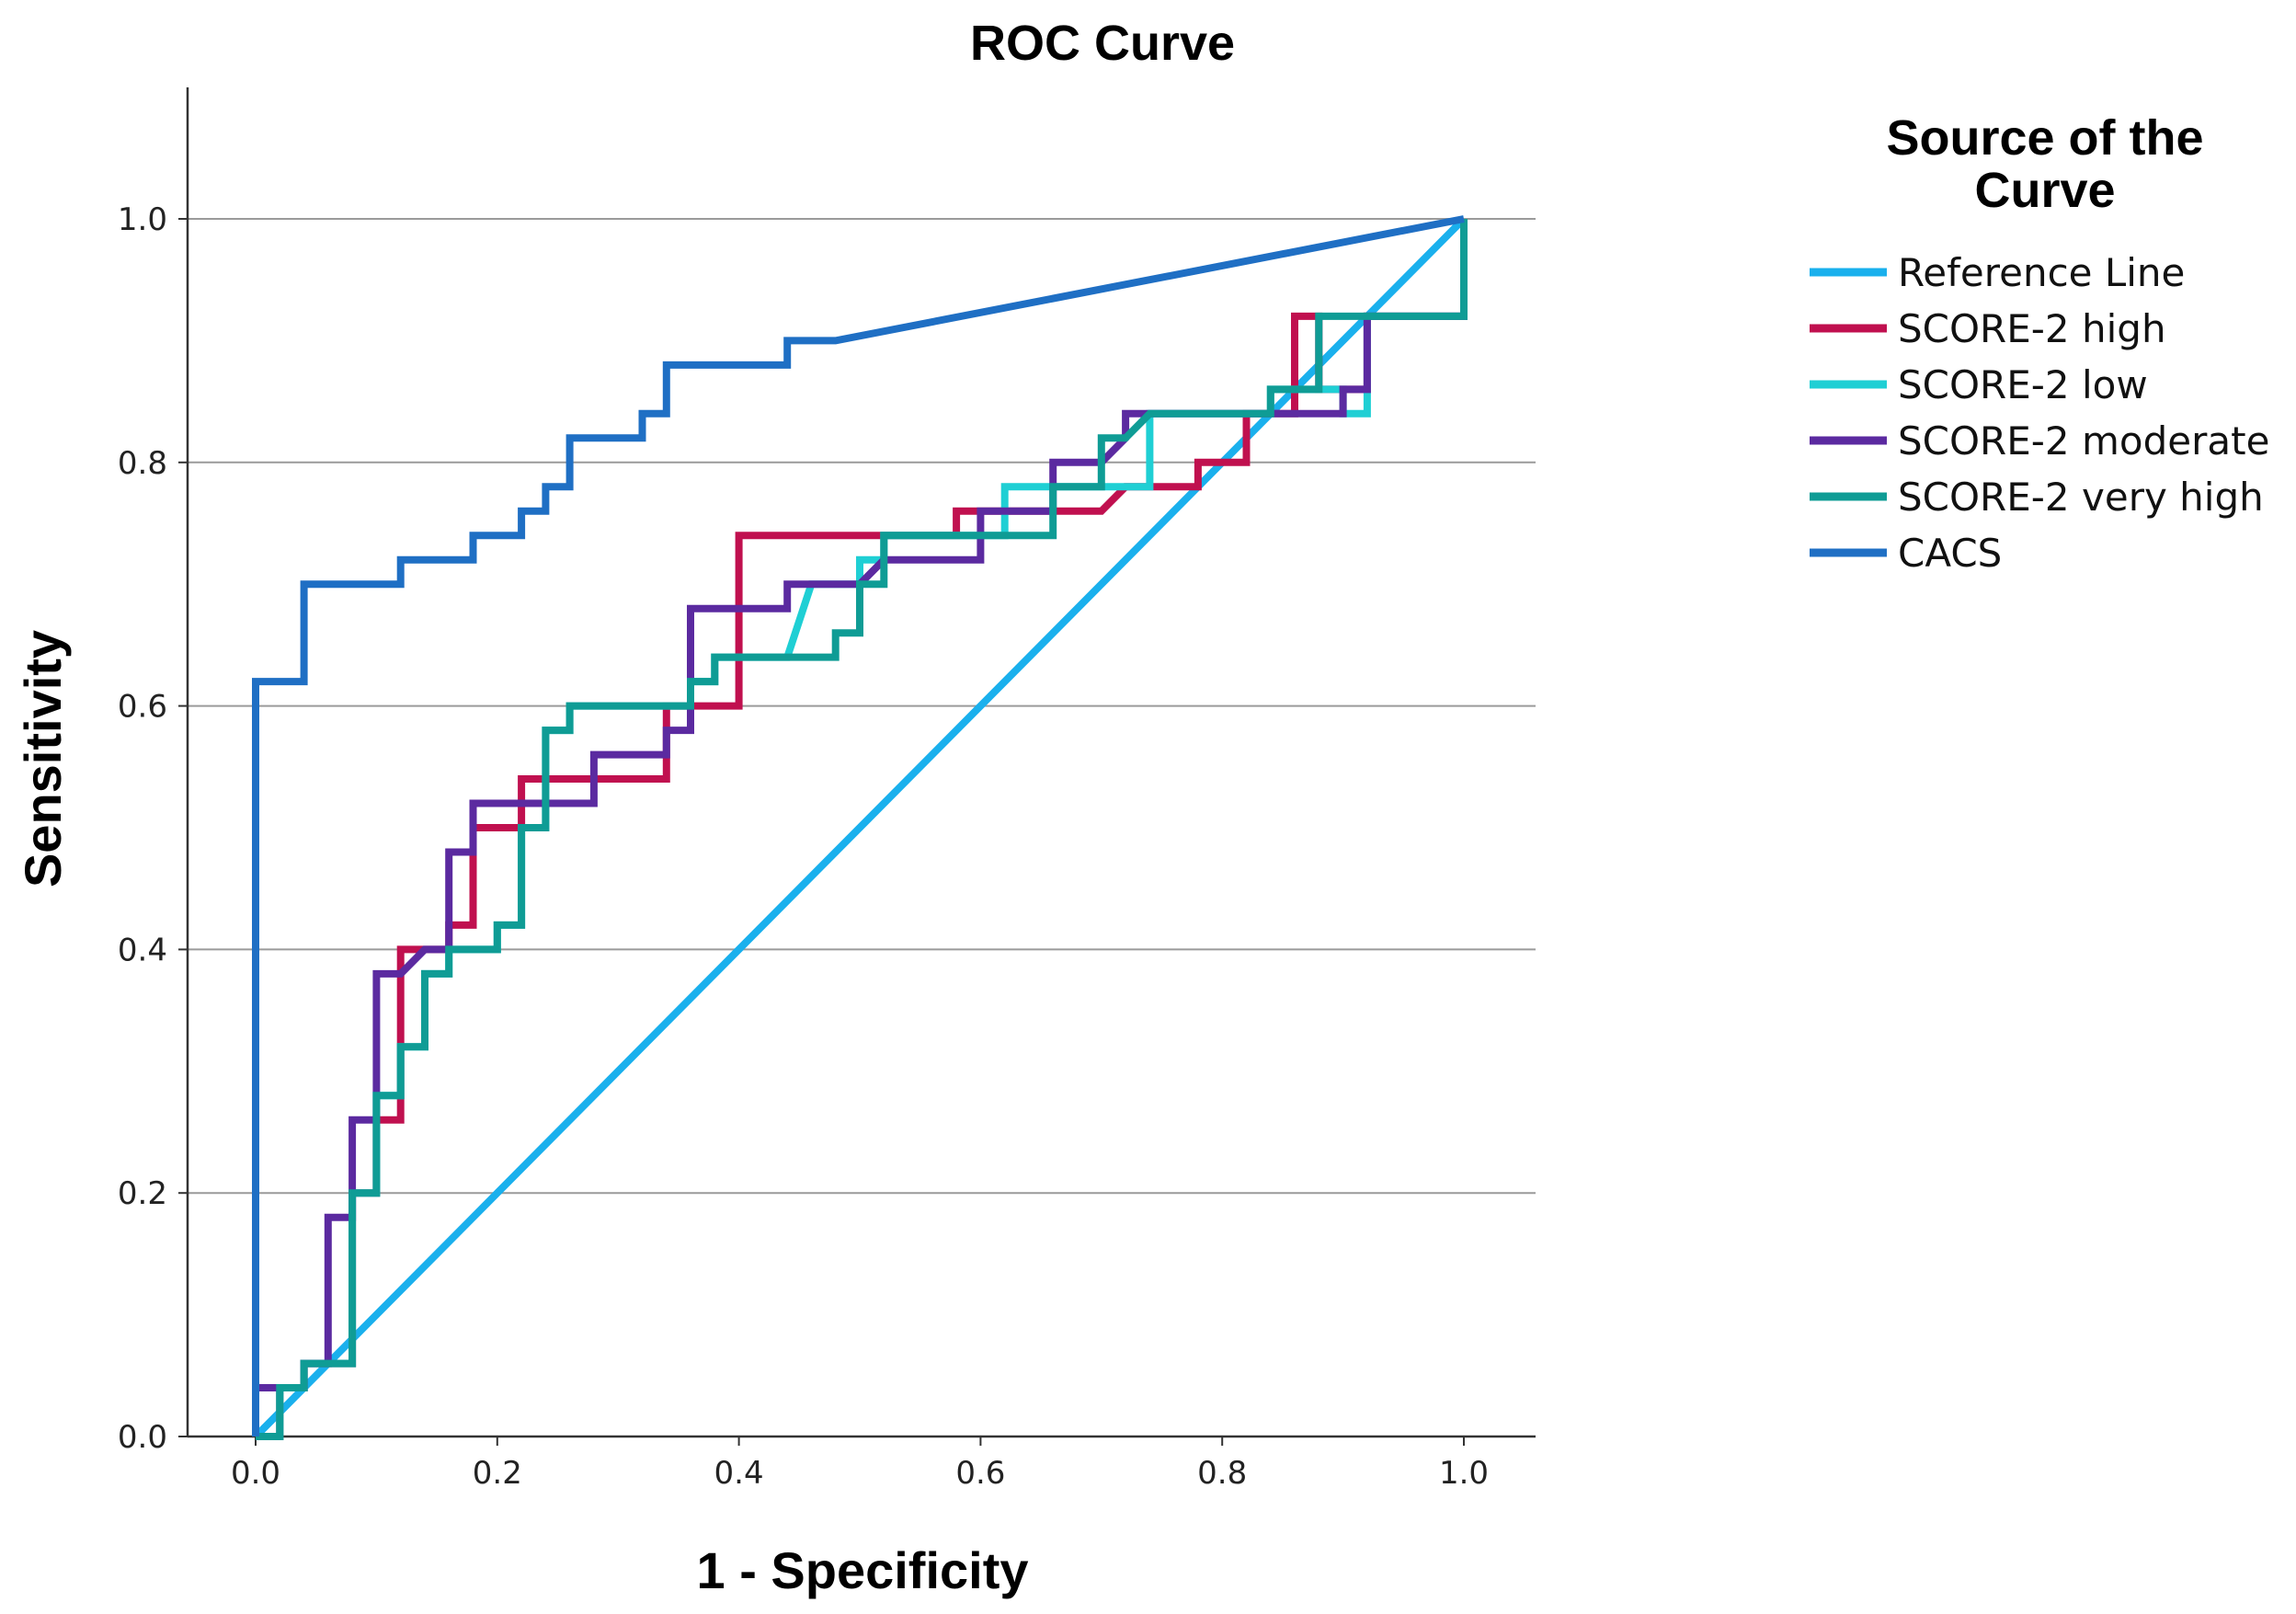 The image size is (2296, 1614). Describe the element at coordinates (142, 950) in the screenshot. I see `y-tick-label: 0.4` at that location.